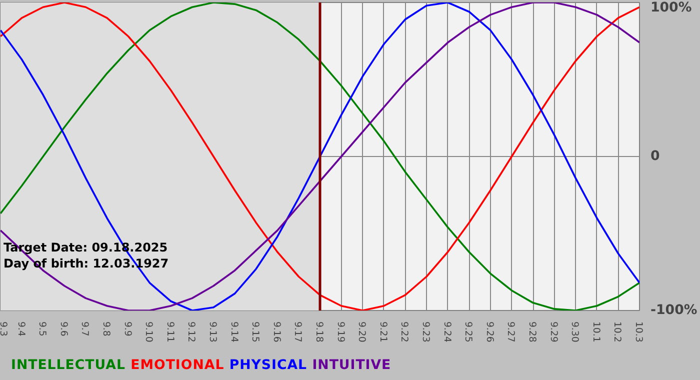 This screenshot has height=380, width=700. I want to click on x-tick-label: 9.3, so click(4, 329).